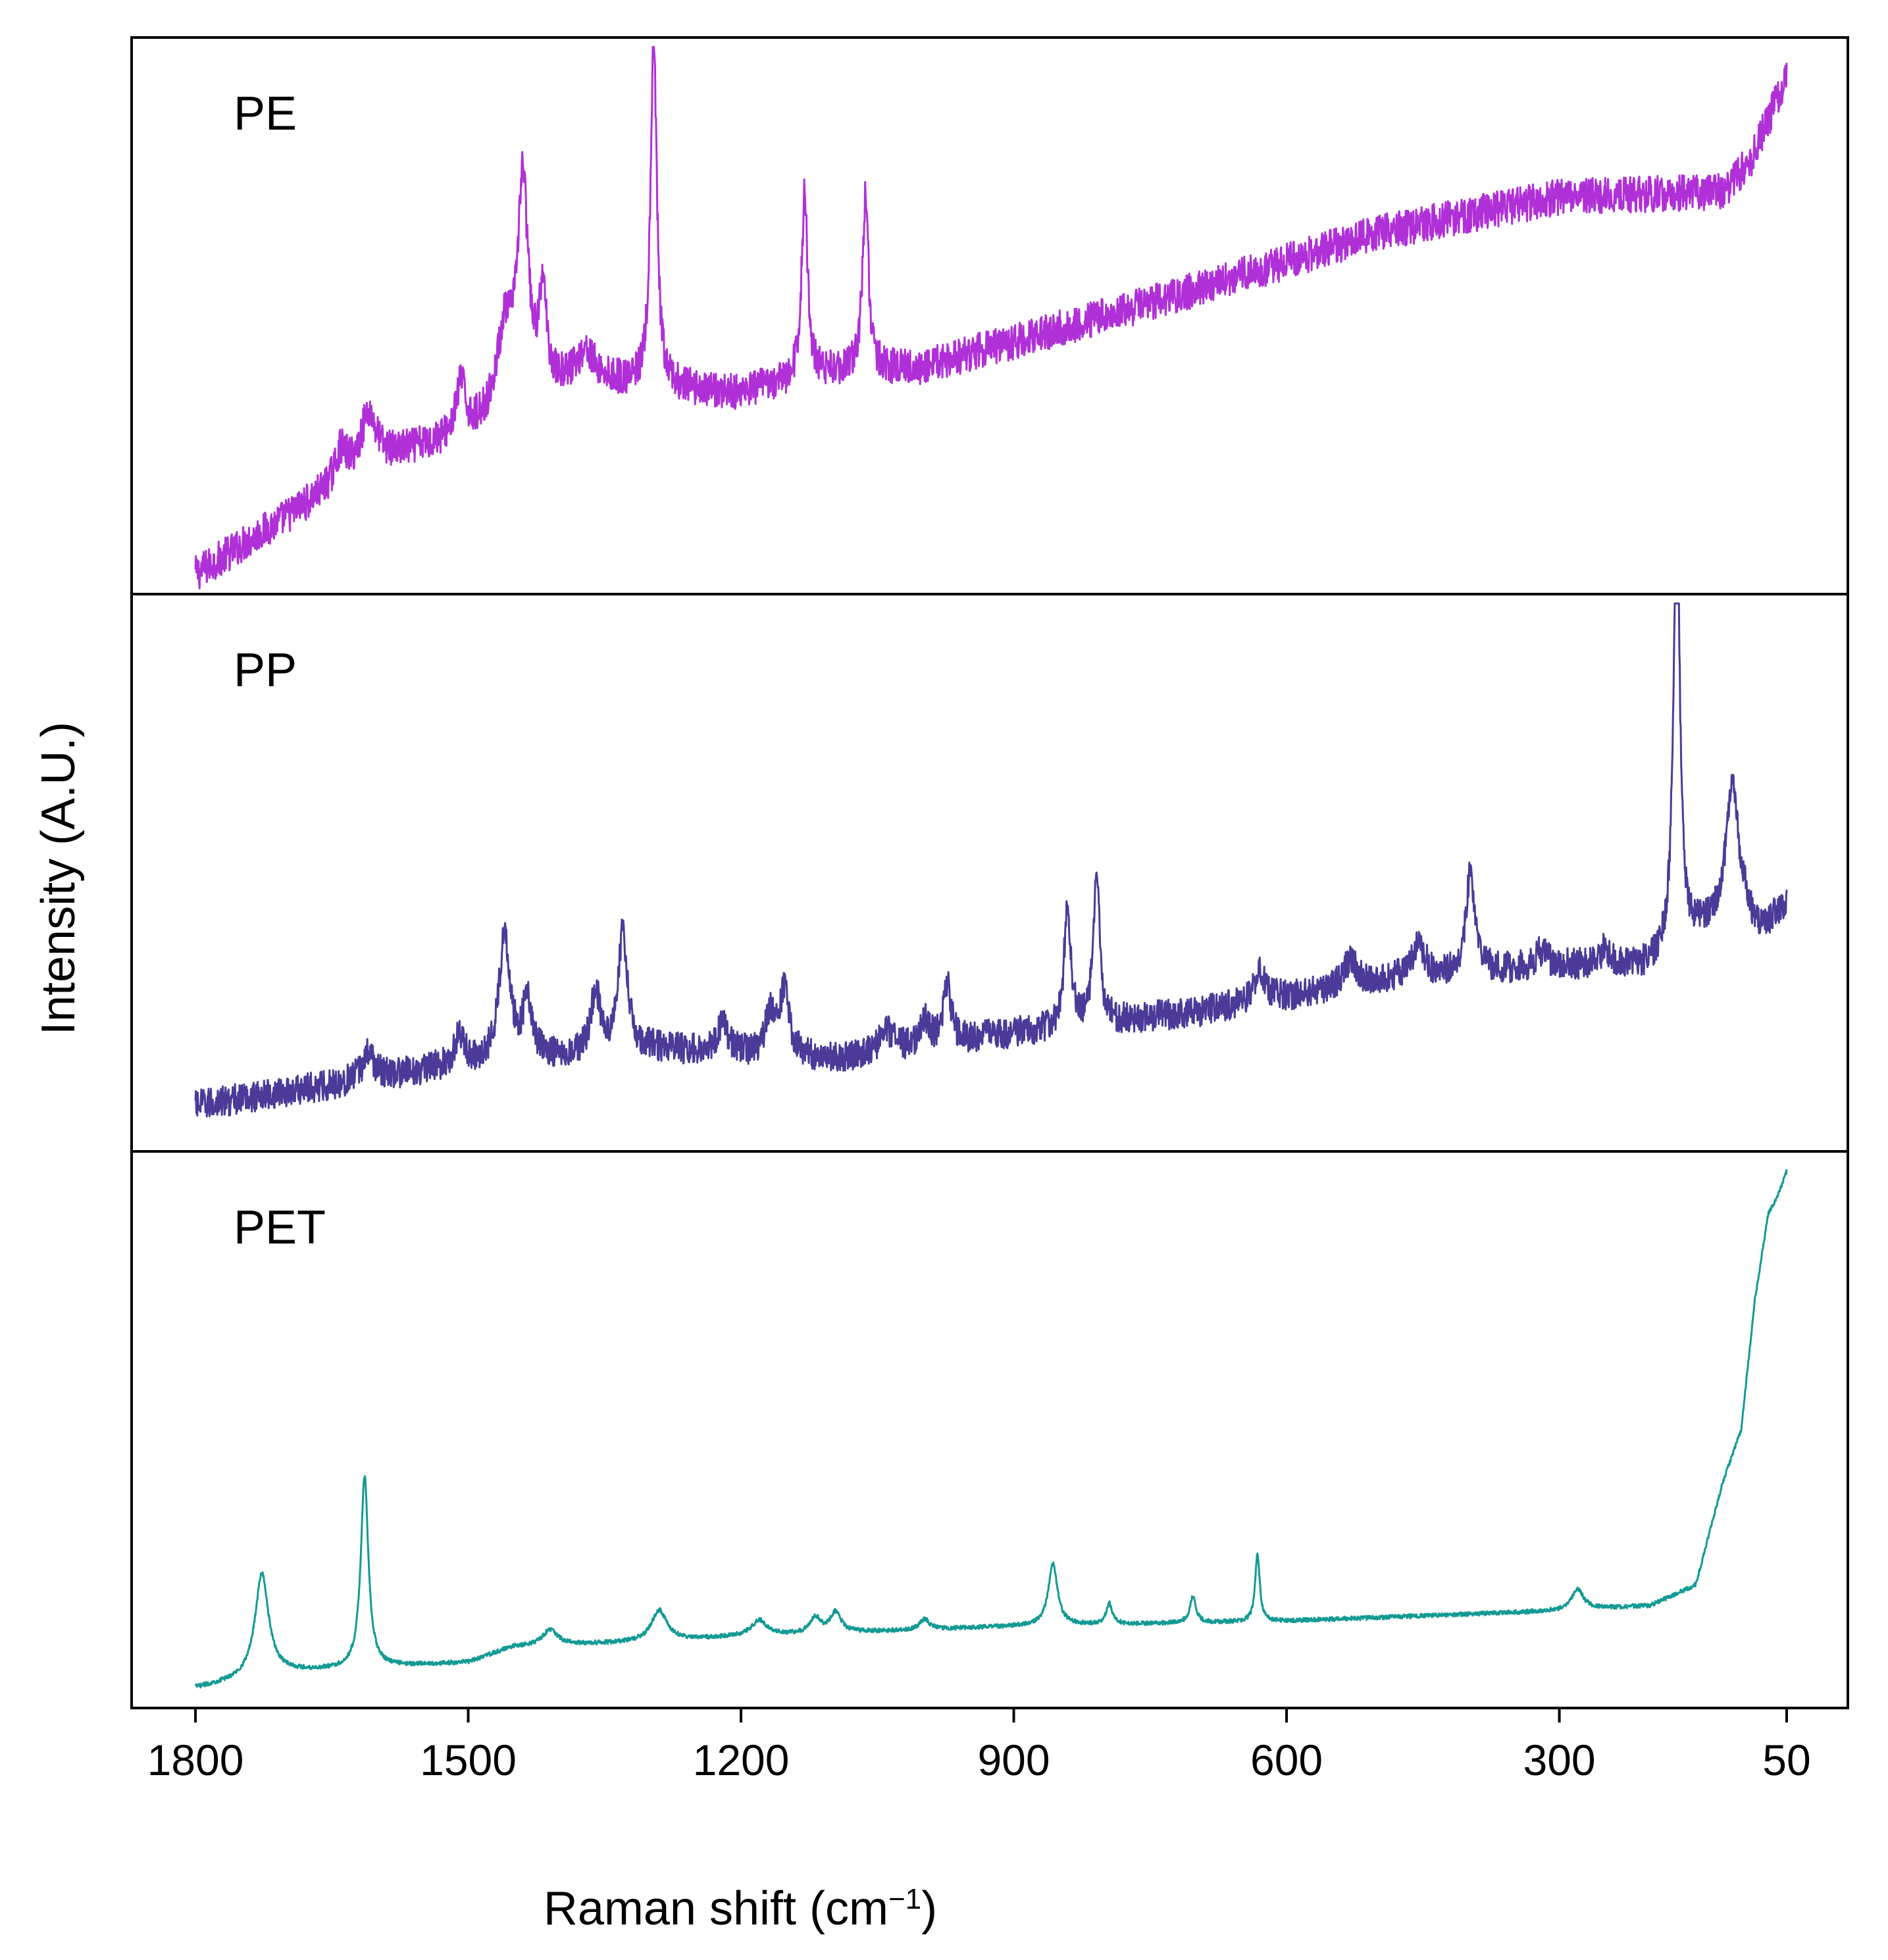 Image resolution: width=1888 pixels, height=1960 pixels. I want to click on panel-label: PET, so click(280, 1227).